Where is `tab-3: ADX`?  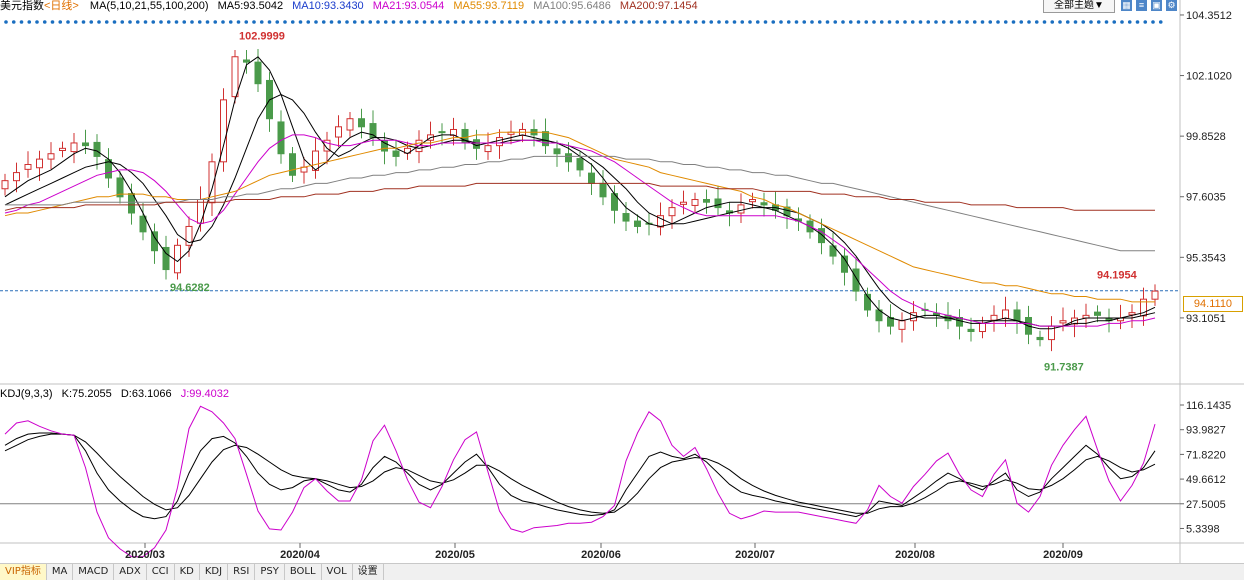
tab-3: ADX is located at coordinates (130, 572).